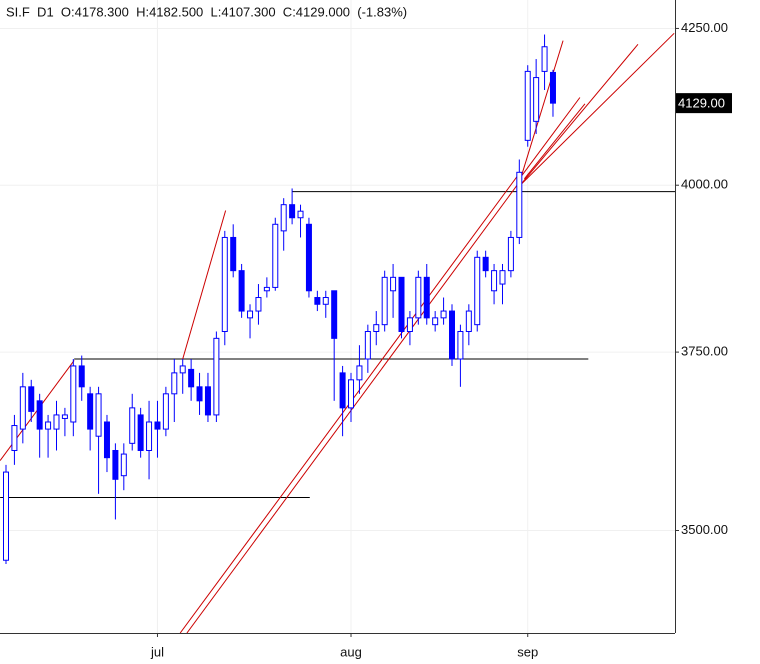 The width and height of the screenshot is (760, 664). What do you see at coordinates (704, 184) in the screenshot?
I see `y-tick-label: 4000.00` at bounding box center [704, 184].